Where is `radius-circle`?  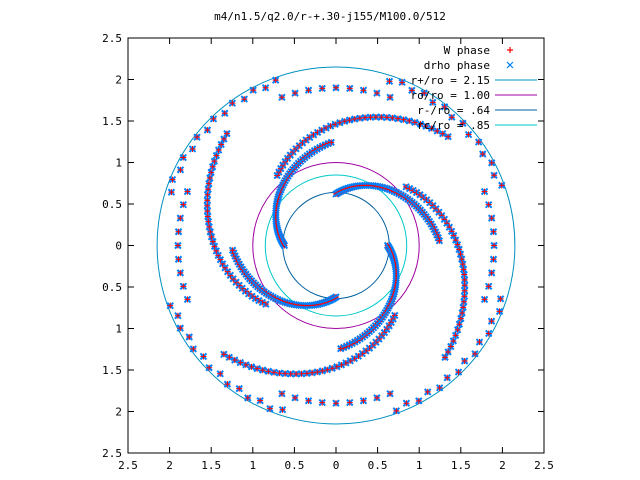 radius-circle is located at coordinates (336, 245).